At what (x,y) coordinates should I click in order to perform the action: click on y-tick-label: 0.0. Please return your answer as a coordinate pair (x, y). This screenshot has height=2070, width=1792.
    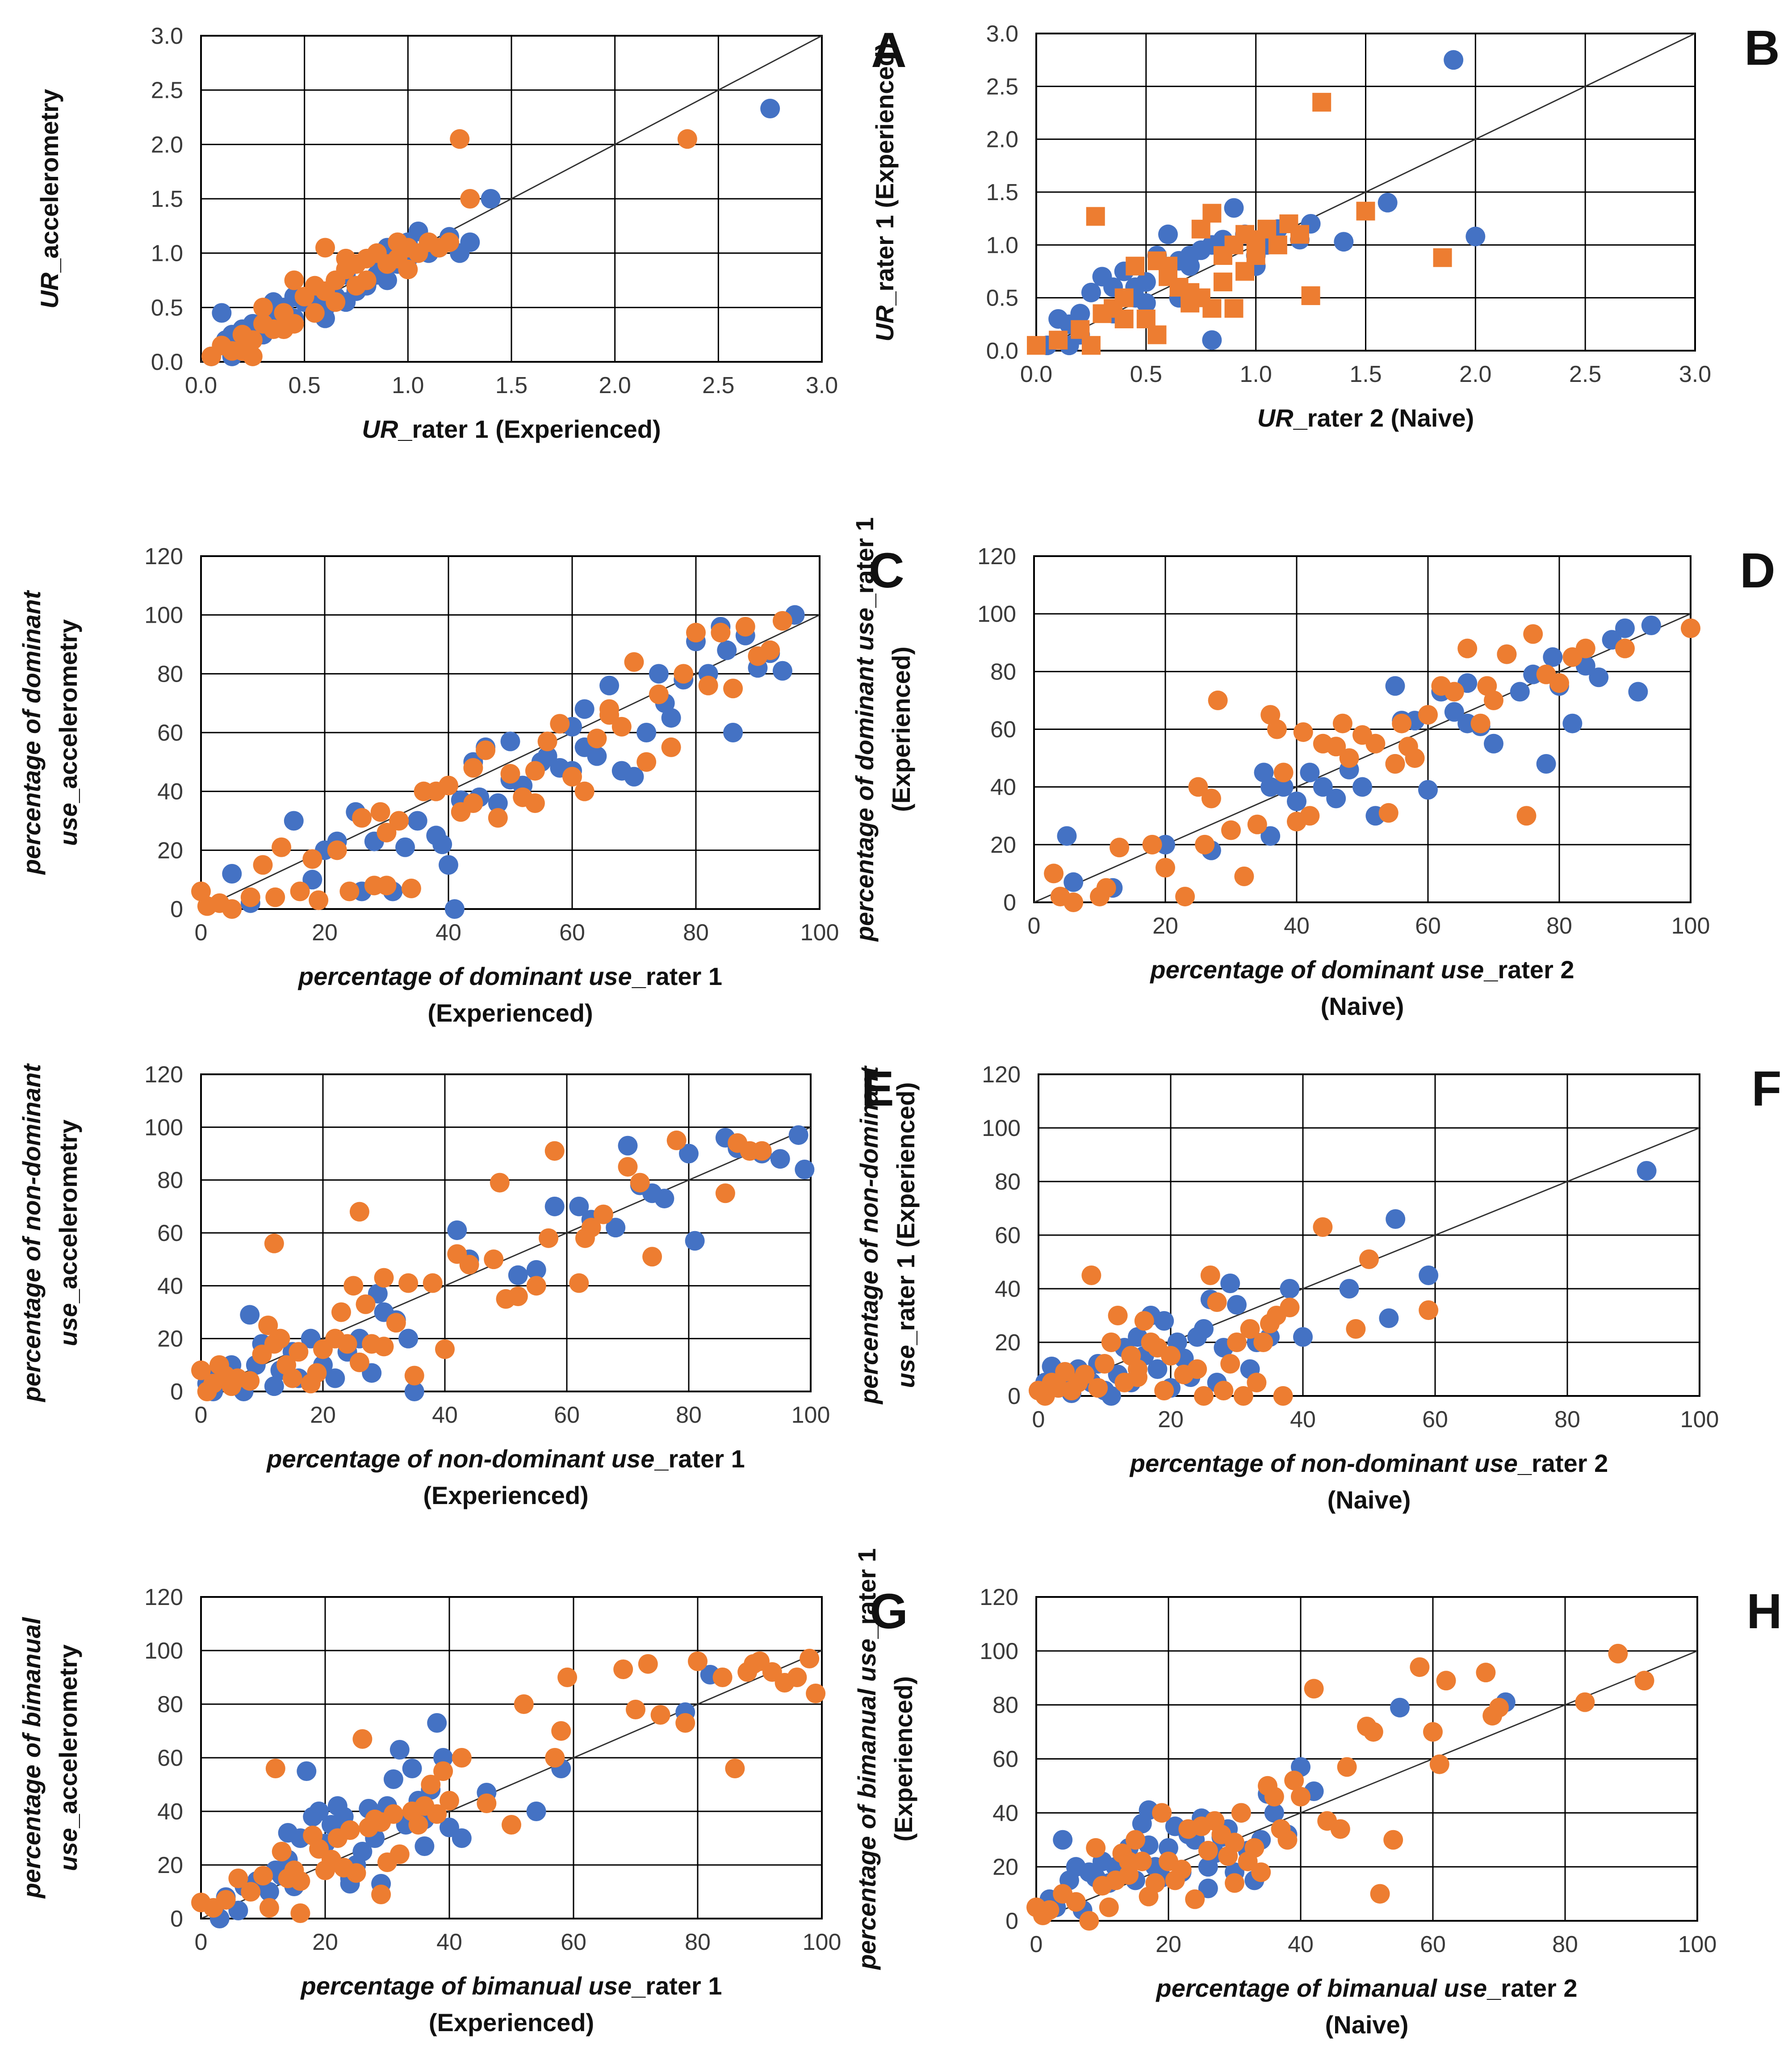
    Looking at the image, I should click on (1002, 351).